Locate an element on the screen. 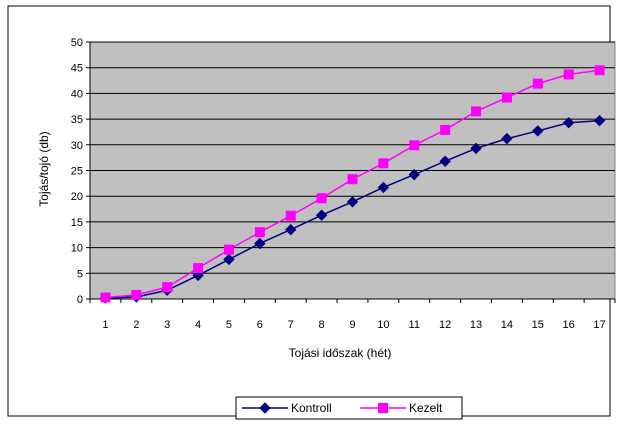 The width and height of the screenshot is (619, 426). y-axis-label: Tojás/tojó (db) is located at coordinates (44, 168).